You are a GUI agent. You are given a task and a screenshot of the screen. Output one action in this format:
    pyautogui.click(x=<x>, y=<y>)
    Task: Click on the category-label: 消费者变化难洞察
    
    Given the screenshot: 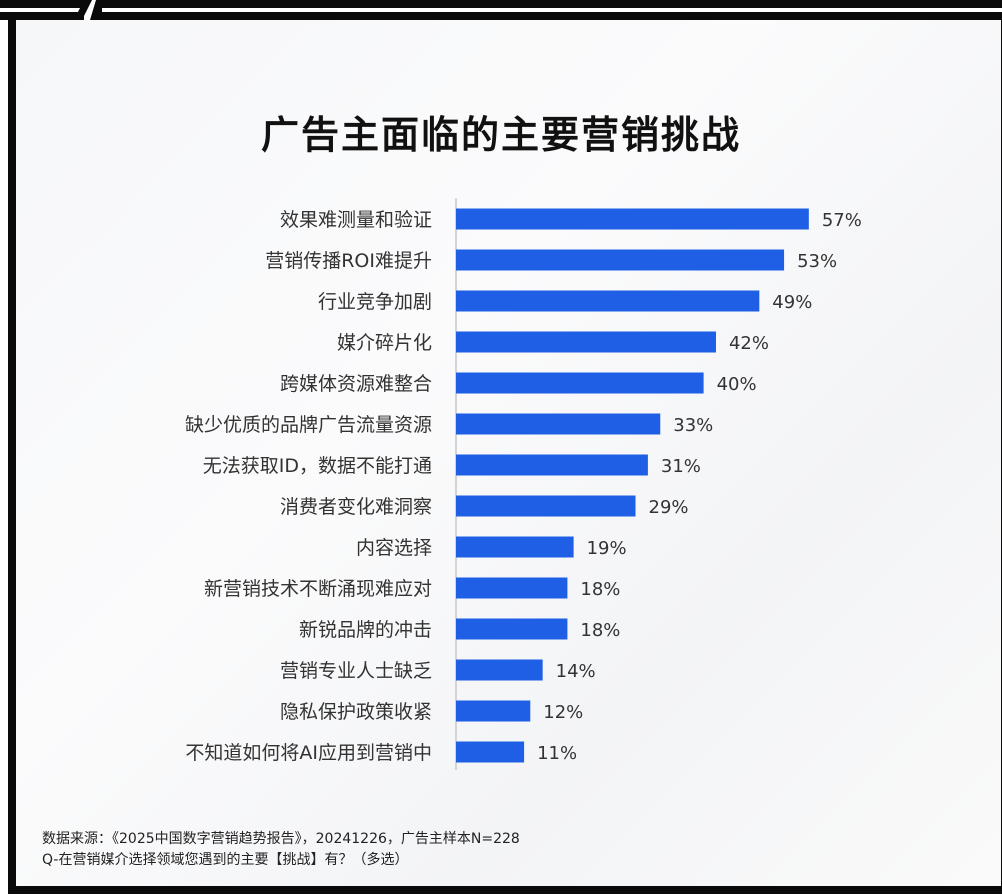 What is the action you would take?
    pyautogui.click(x=356, y=507)
    